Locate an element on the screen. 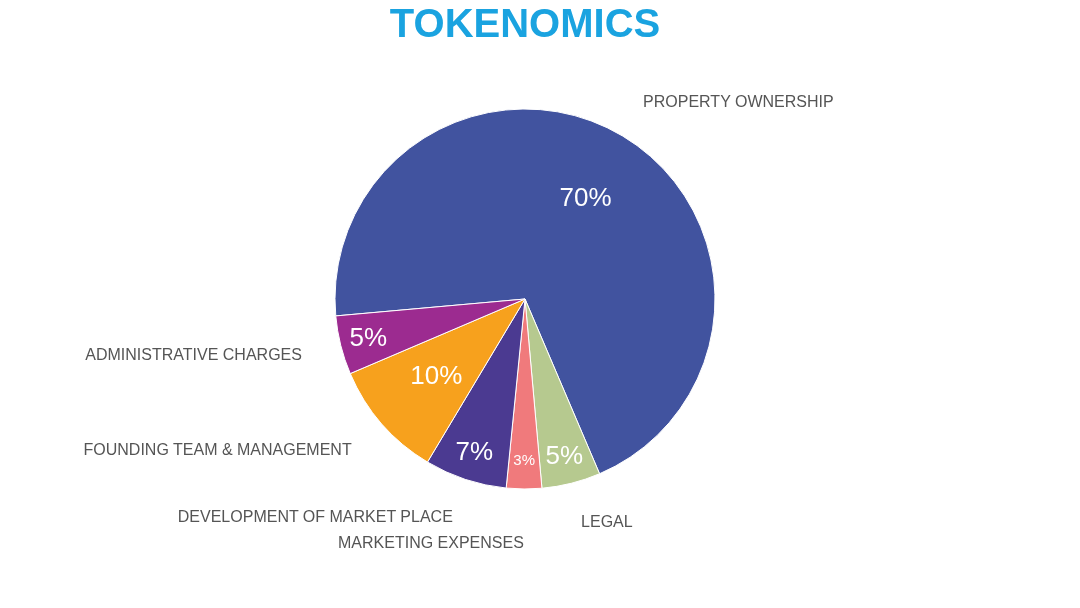 This screenshot has height=608, width=1080. slice-label: ADMINISTRATIVE CHARGES is located at coordinates (193, 355).